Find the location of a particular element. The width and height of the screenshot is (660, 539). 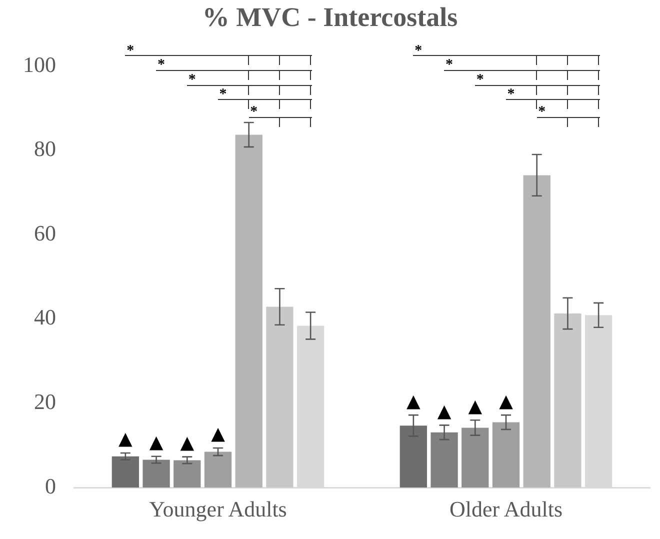

y-tick-label: 0 is located at coordinates (50, 485).